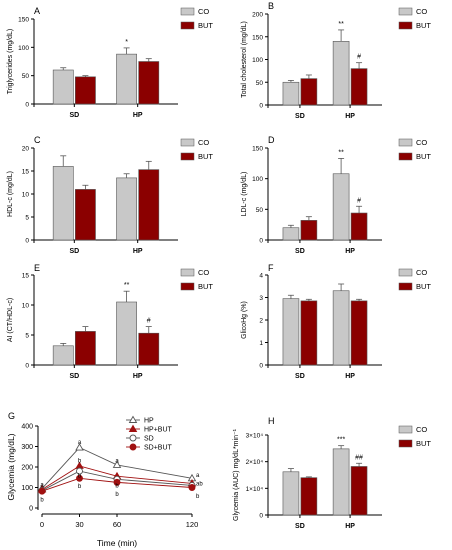  I want to click on y-tick-label: 1, so click(261, 343).